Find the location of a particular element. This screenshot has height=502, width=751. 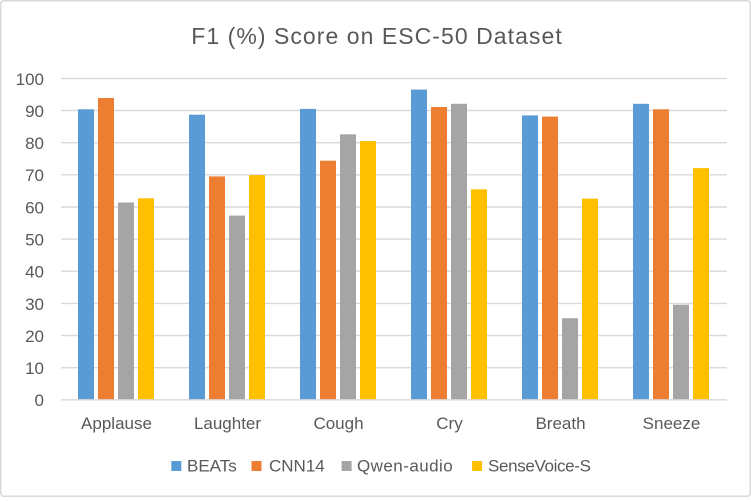

svg-text: 50 is located at coordinates (34, 240).